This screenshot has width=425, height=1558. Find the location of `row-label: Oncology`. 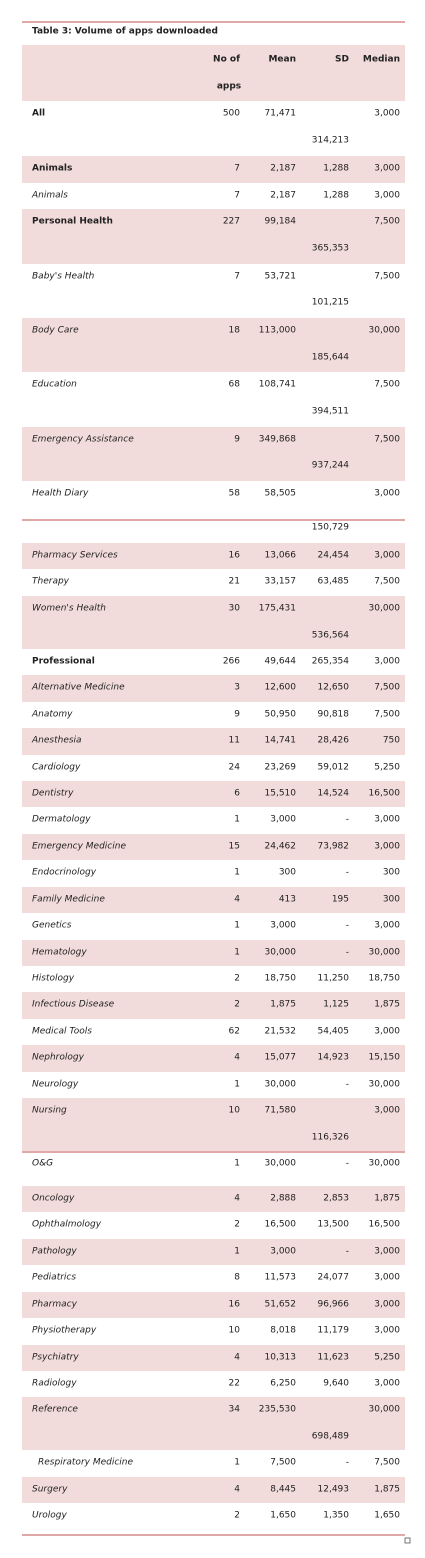

row-label: Oncology is located at coordinates (53, 1199).